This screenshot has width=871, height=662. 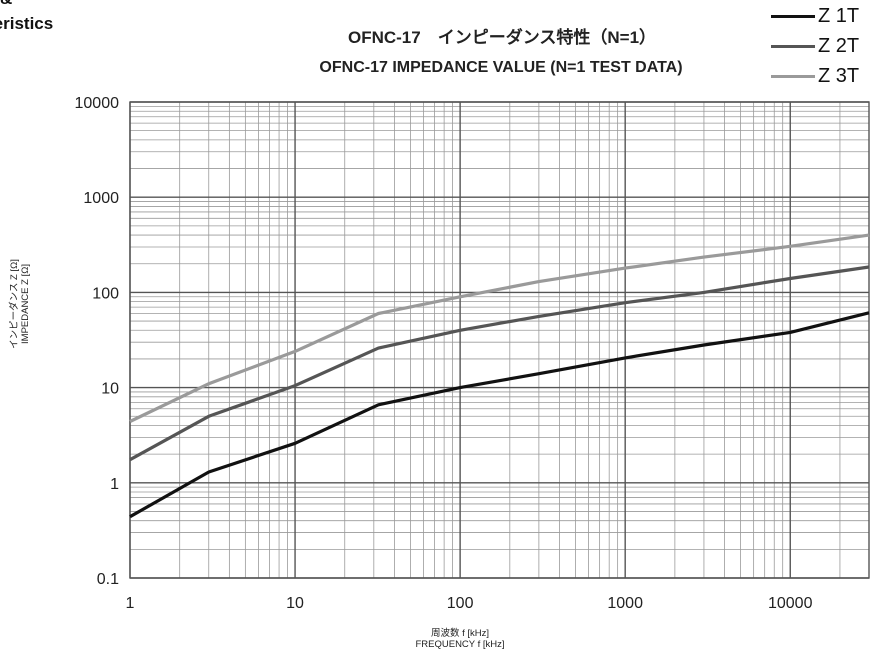 I want to click on legend-item-z1t: Z 1T, so click(x=821, y=16).